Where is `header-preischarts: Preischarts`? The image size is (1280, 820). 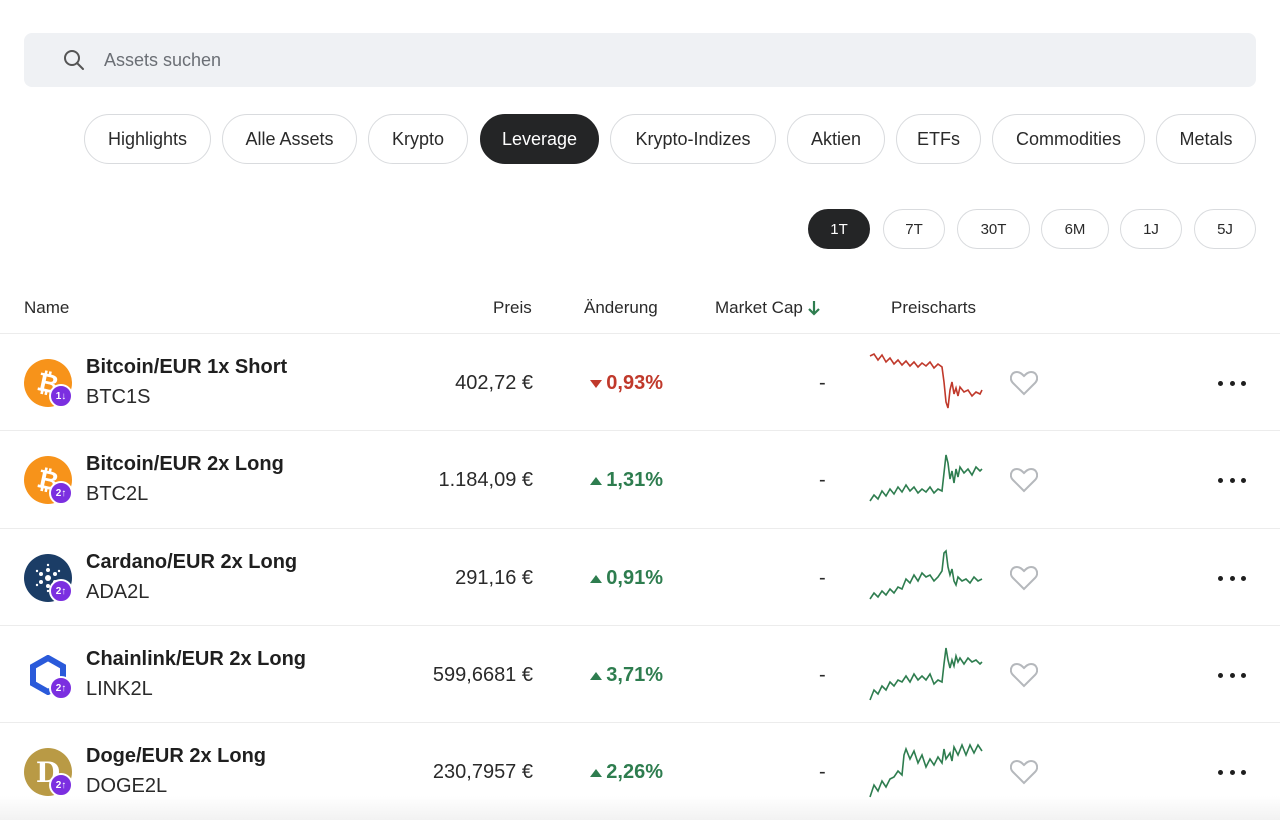 header-preischarts: Preischarts is located at coordinates (934, 307).